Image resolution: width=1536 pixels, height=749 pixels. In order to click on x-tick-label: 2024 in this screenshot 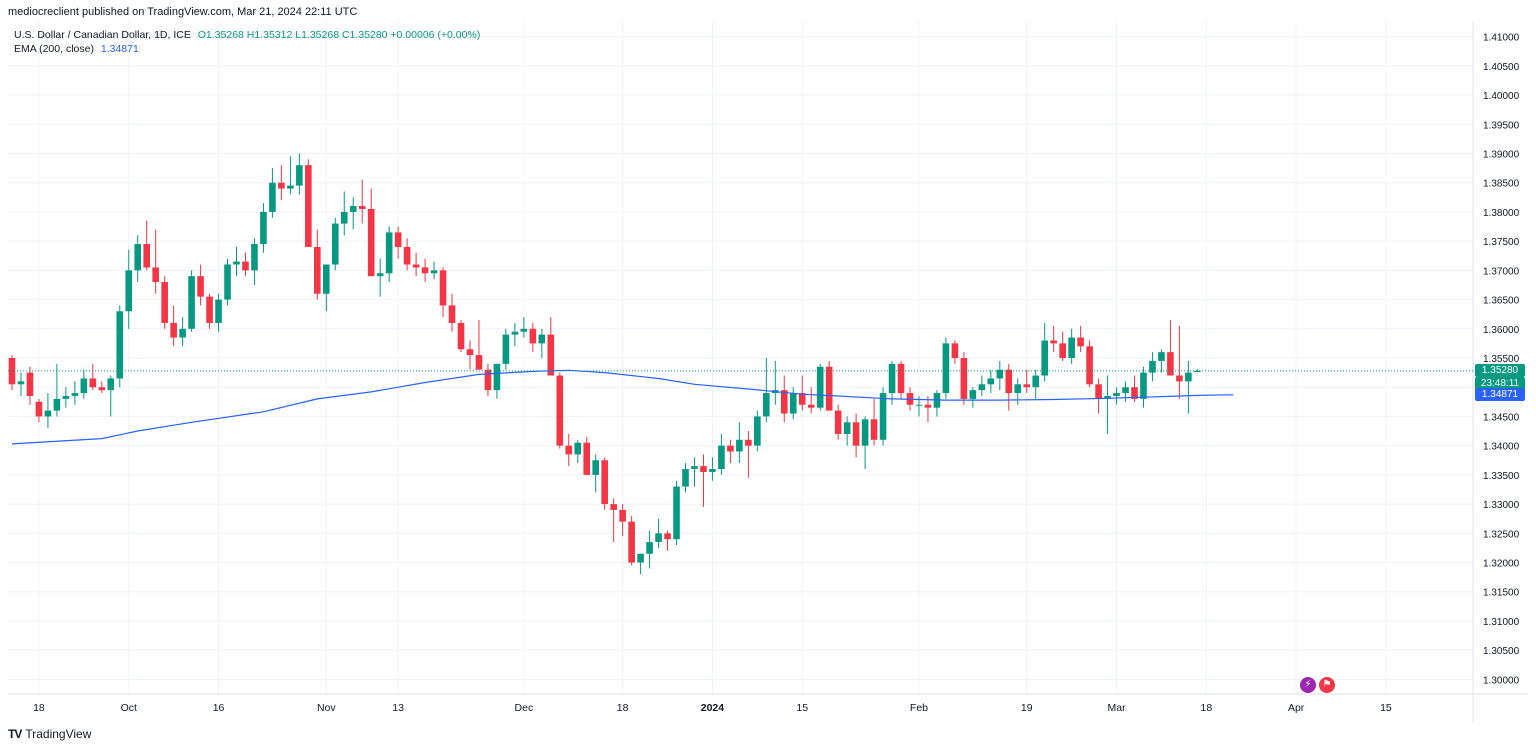, I will do `click(713, 708)`.